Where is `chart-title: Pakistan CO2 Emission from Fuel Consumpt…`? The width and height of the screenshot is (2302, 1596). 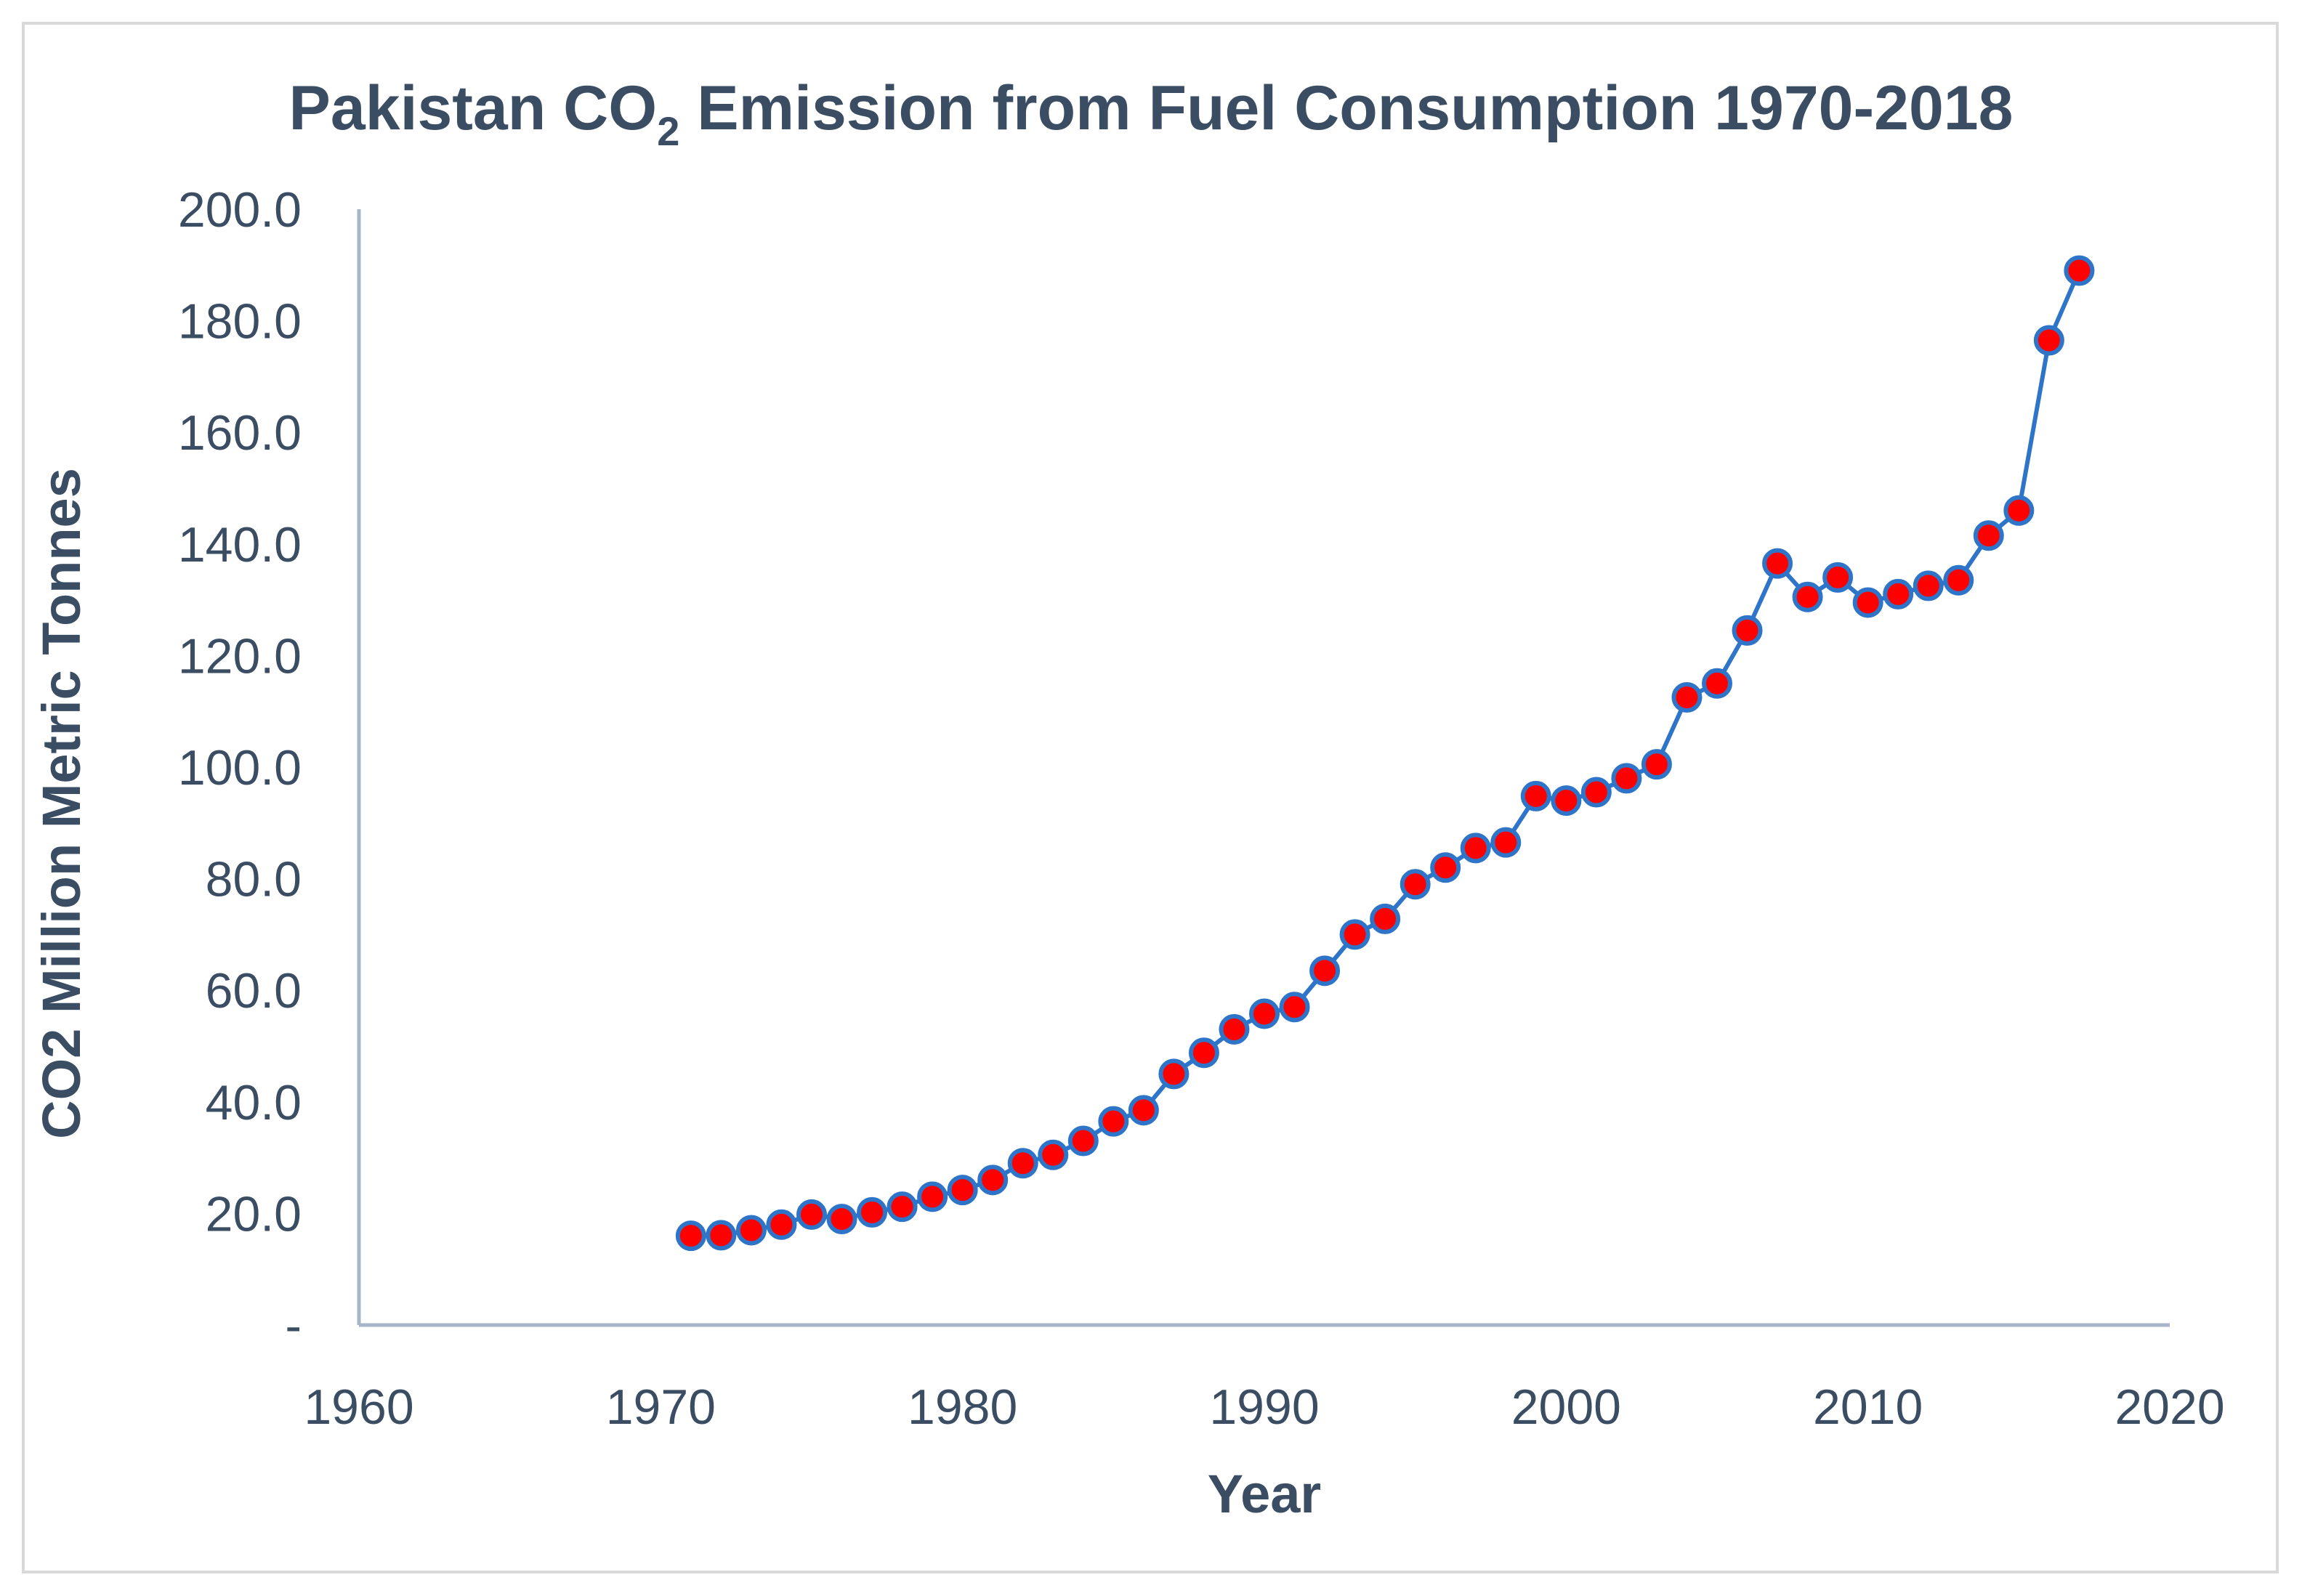 chart-title: Pakistan CO2 Emission from Fuel Consumpt… is located at coordinates (1151, 114).